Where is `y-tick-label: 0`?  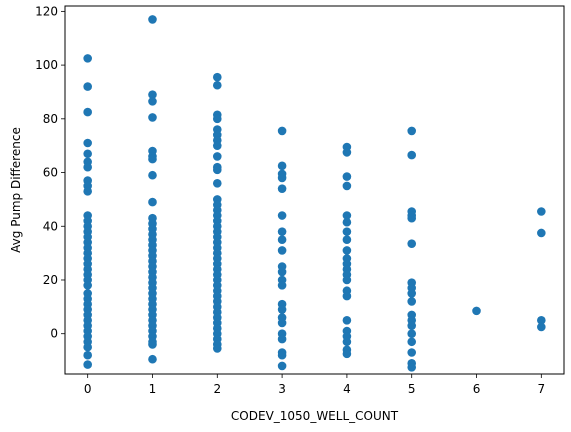 y-tick-label: 0 is located at coordinates (54, 334).